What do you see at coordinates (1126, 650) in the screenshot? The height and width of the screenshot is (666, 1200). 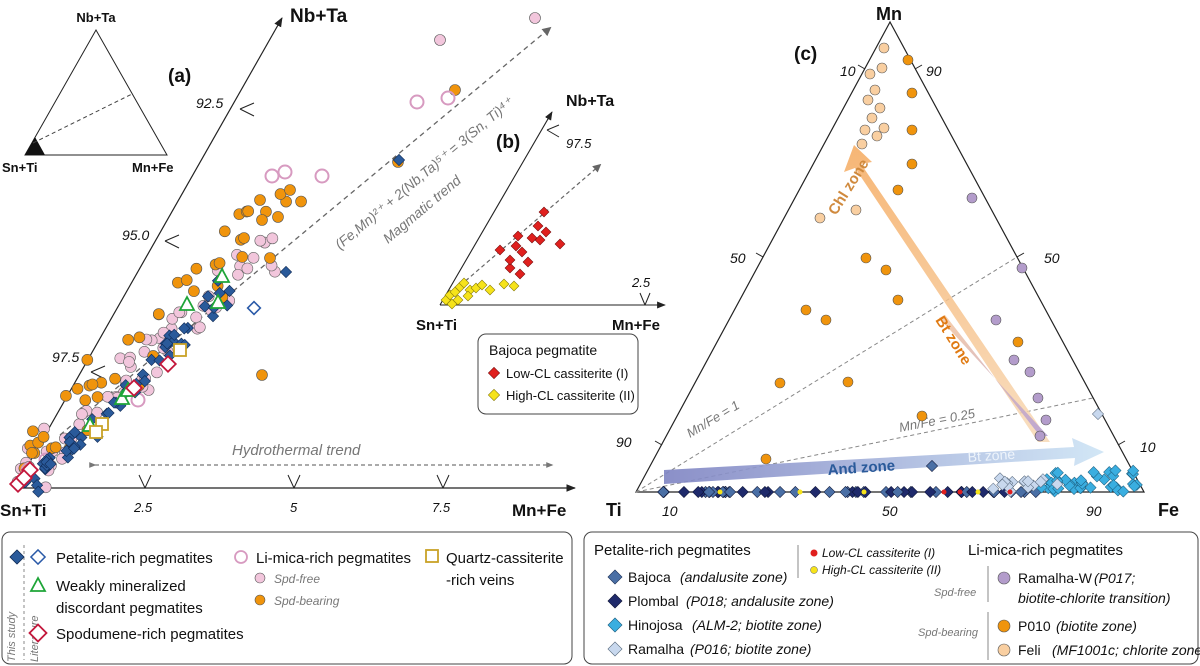 I see `legend-feli-detail: (MF1001c; chlorite zone)` at bounding box center [1126, 650].